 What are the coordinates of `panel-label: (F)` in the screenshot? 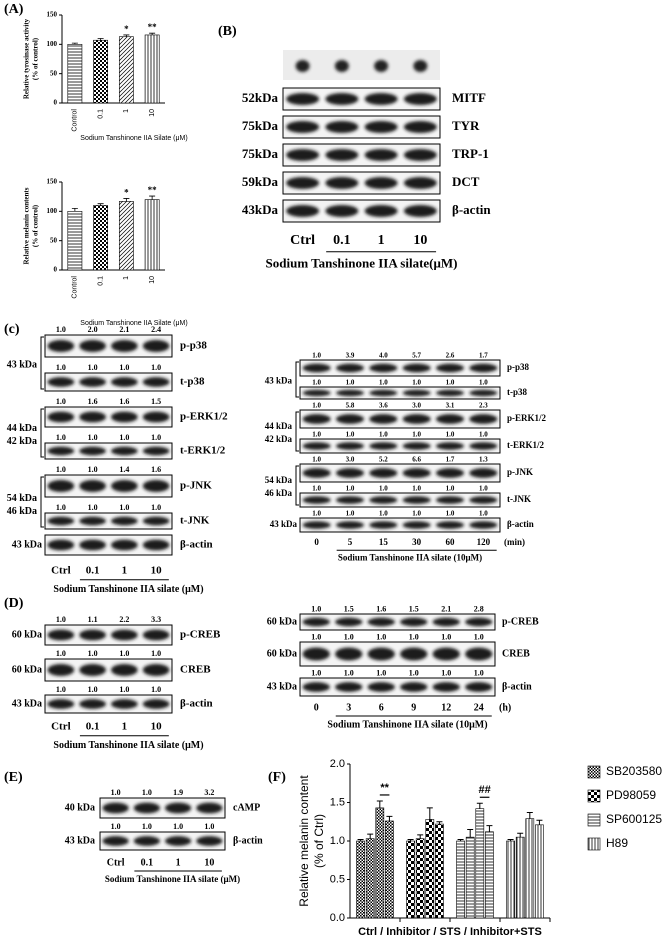 It's located at (277, 777).